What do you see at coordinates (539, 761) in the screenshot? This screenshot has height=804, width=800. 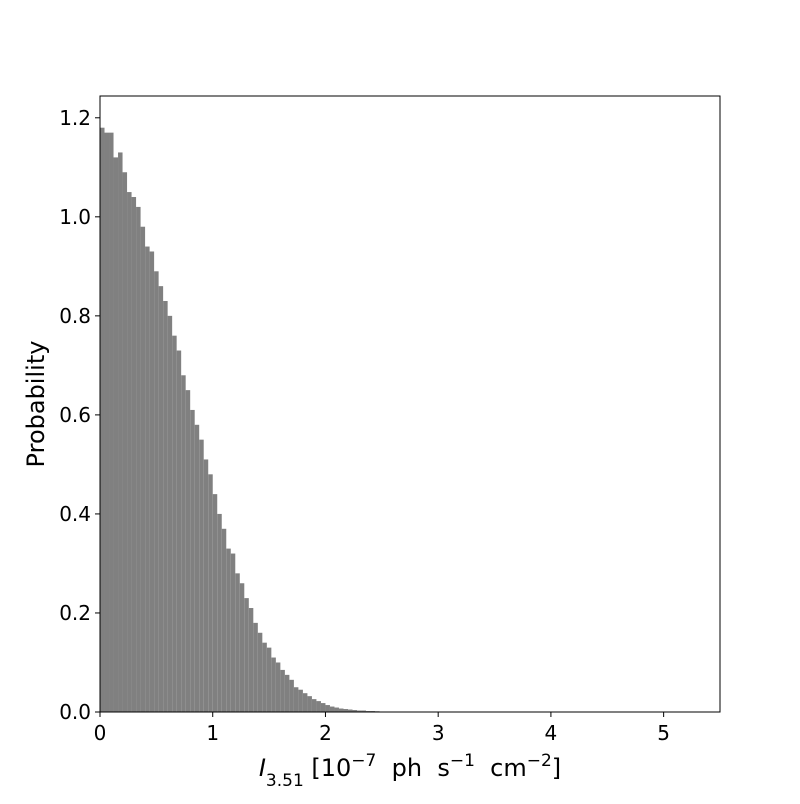 I see `x-label-part: −2` at bounding box center [539, 761].